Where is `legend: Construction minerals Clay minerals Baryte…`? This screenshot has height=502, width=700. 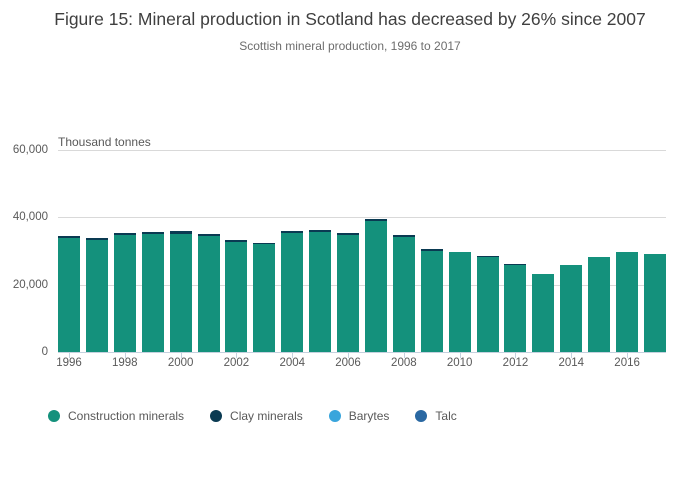
legend: Construction minerals Clay minerals Baryte… is located at coordinates (252, 416).